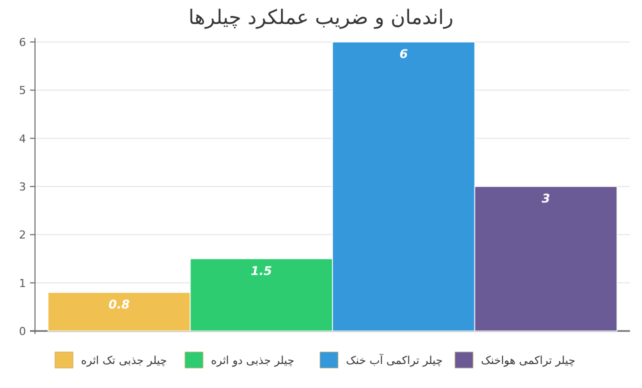  Describe the element at coordinates (321, 17) in the screenshot. I see `chart-title: راندمان و ضریب عملکرد چیلرها` at that location.